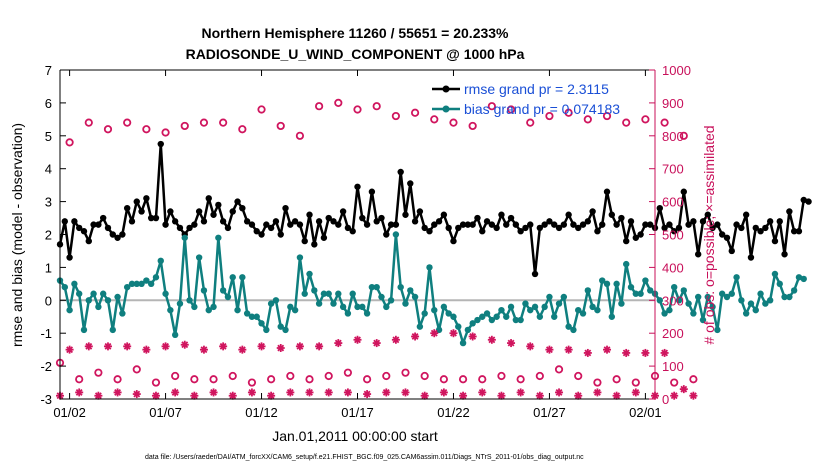  What do you see at coordinates (48, 70) in the screenshot?
I see `y-tick-label: 7` at bounding box center [48, 70].